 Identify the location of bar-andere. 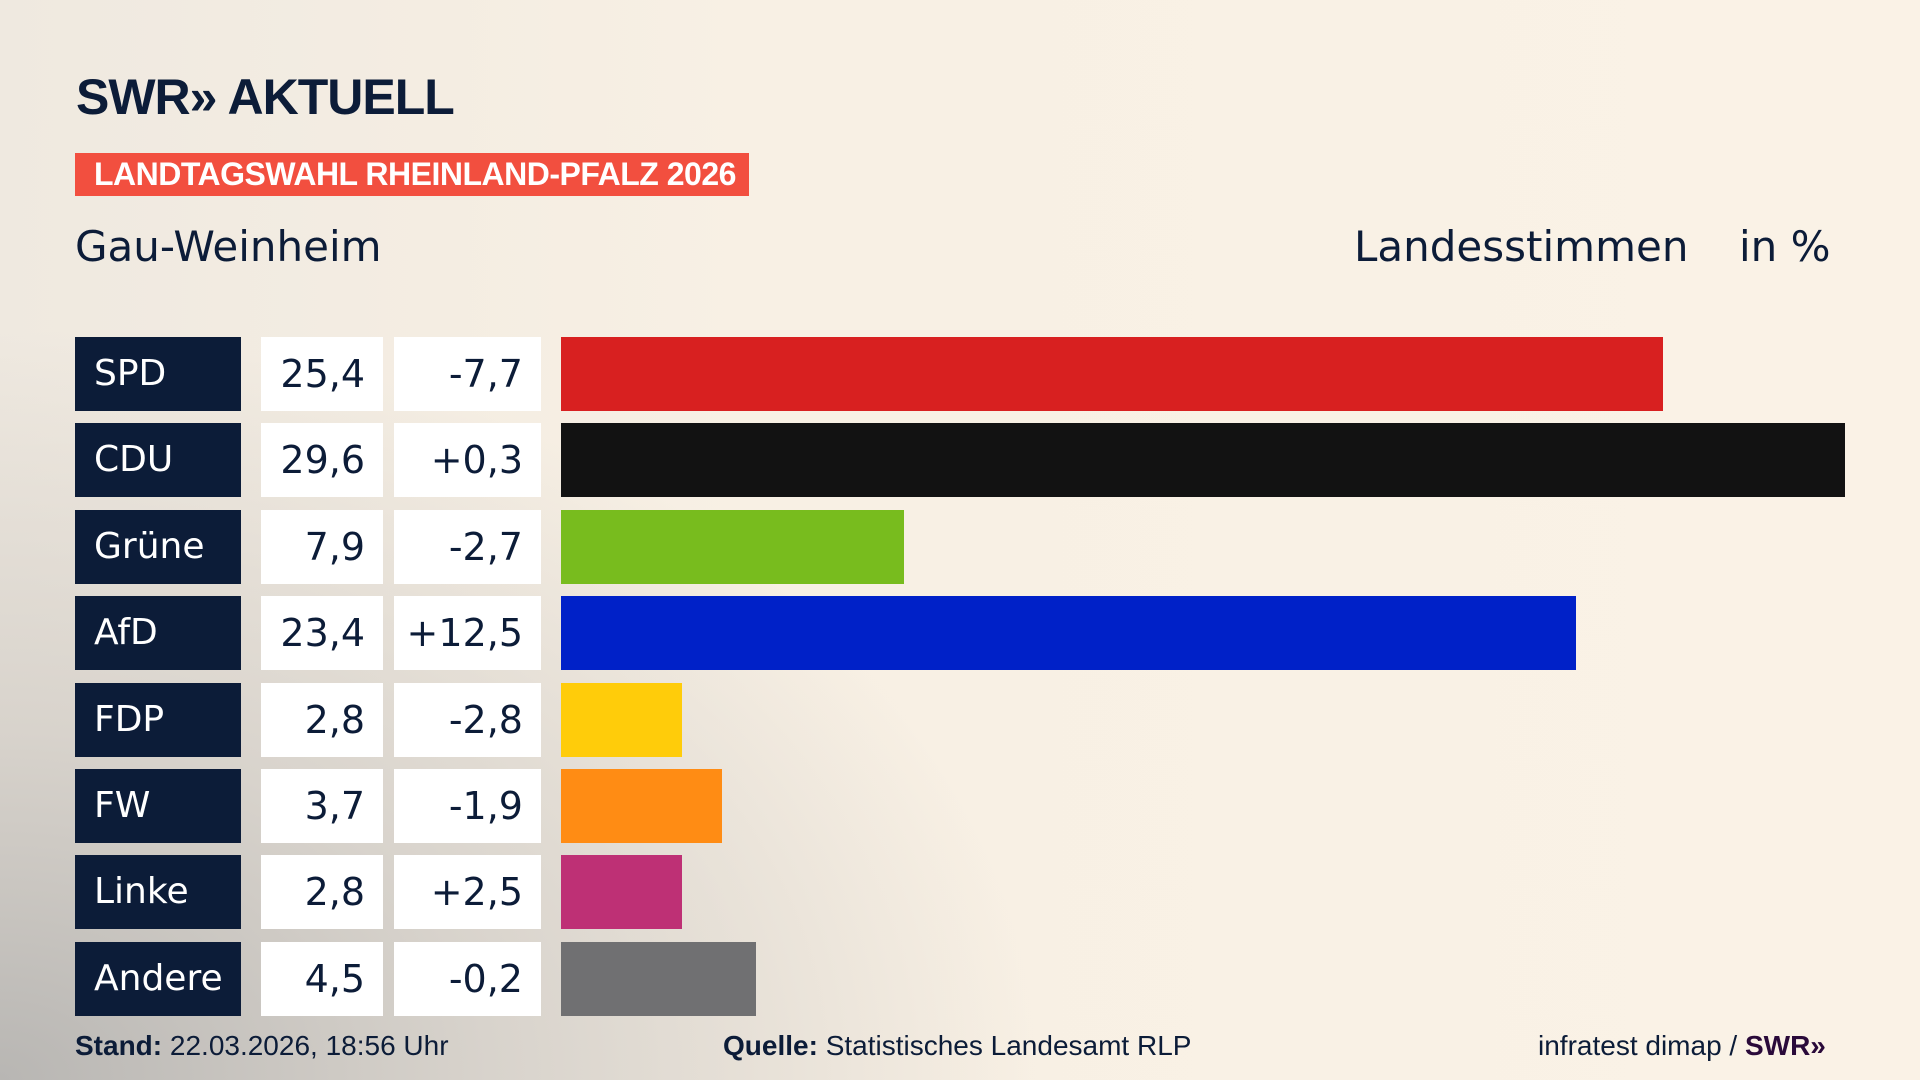
(659, 978).